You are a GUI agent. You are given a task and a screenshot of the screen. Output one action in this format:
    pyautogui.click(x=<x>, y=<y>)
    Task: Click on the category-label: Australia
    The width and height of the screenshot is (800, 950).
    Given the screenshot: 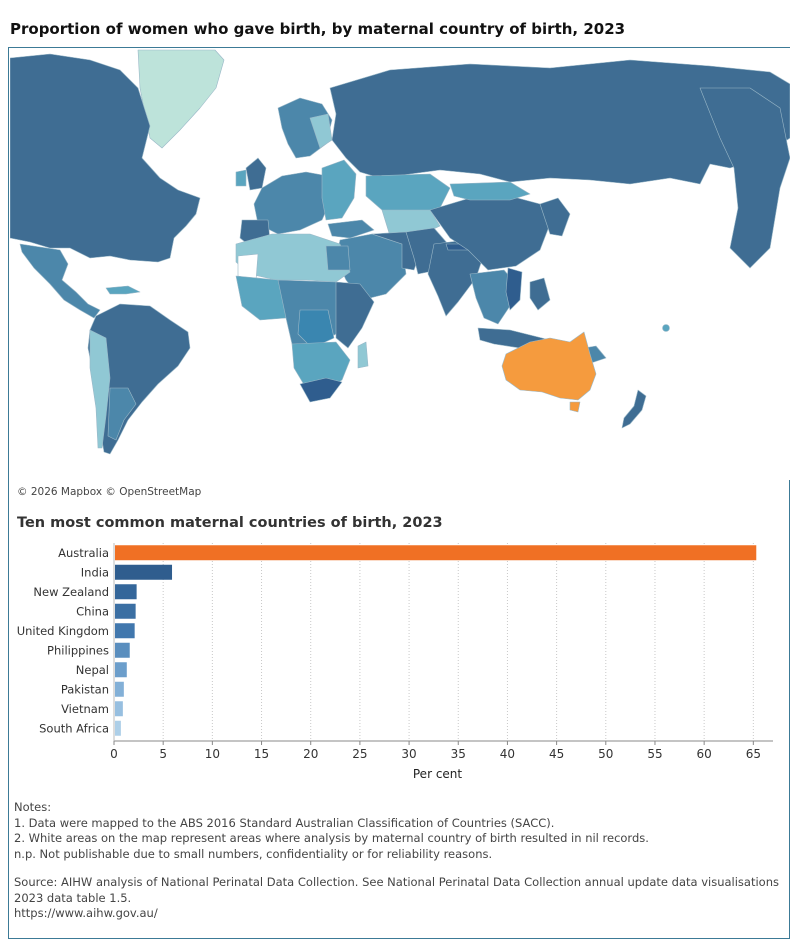 What is the action you would take?
    pyautogui.click(x=83, y=553)
    